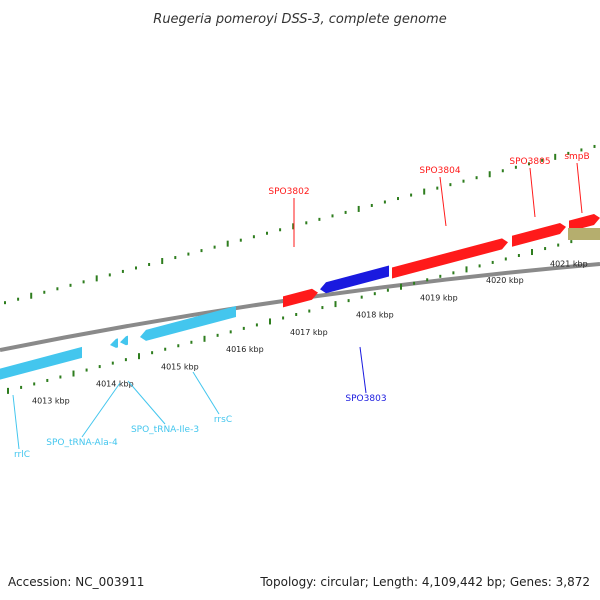  Describe the element at coordinates (115, 384) in the screenshot. I see `tick-label: 4014 kbp` at that location.